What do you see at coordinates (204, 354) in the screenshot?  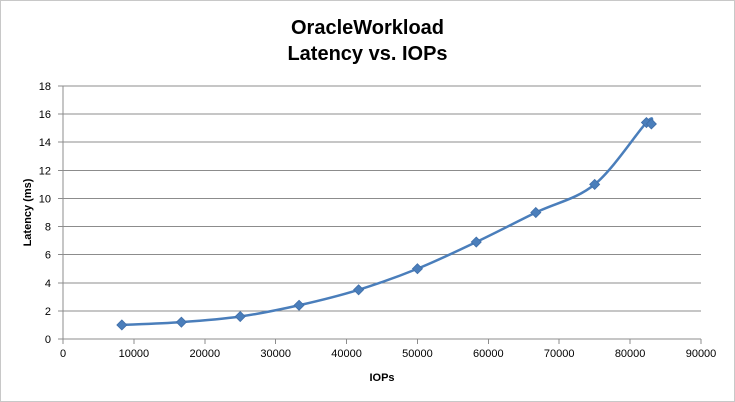 I see `x-tick-label-2: 20000` at bounding box center [204, 354].